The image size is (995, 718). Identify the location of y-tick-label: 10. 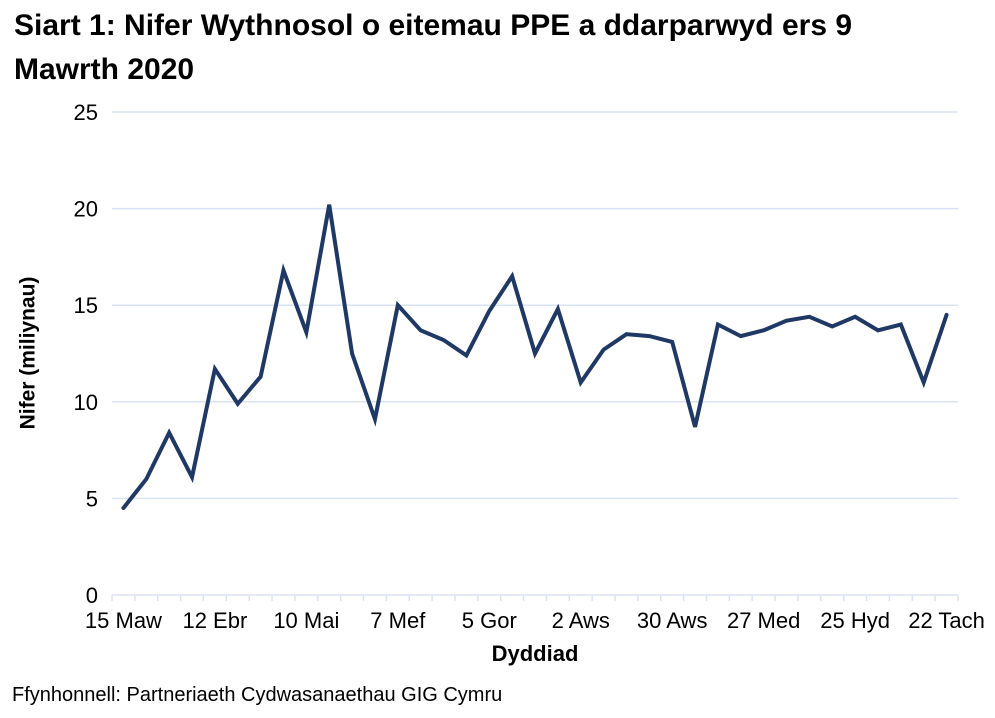
(86, 402).